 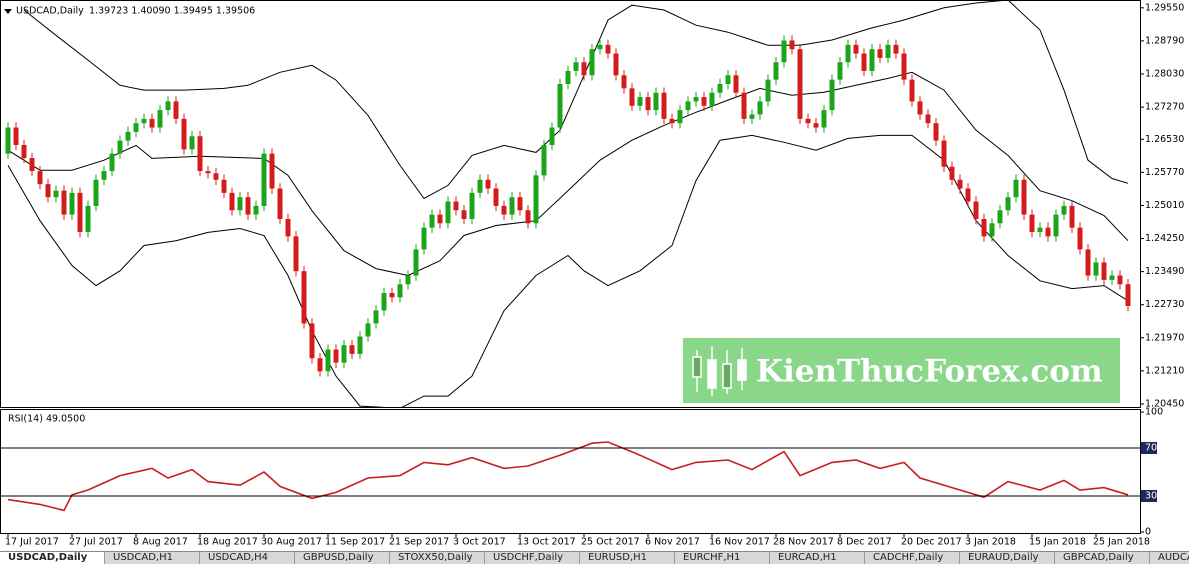 I want to click on x-tick-label: 30 Aug 2017, so click(x=291, y=542).